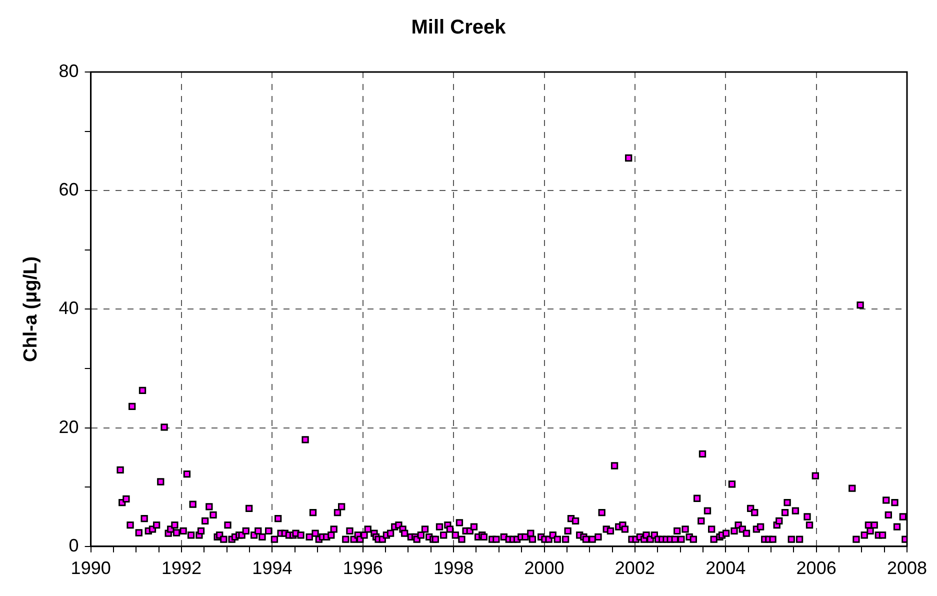 The image size is (937, 596). Describe the element at coordinates (634, 568) in the screenshot. I see `x-tick-label: 2002` at that location.